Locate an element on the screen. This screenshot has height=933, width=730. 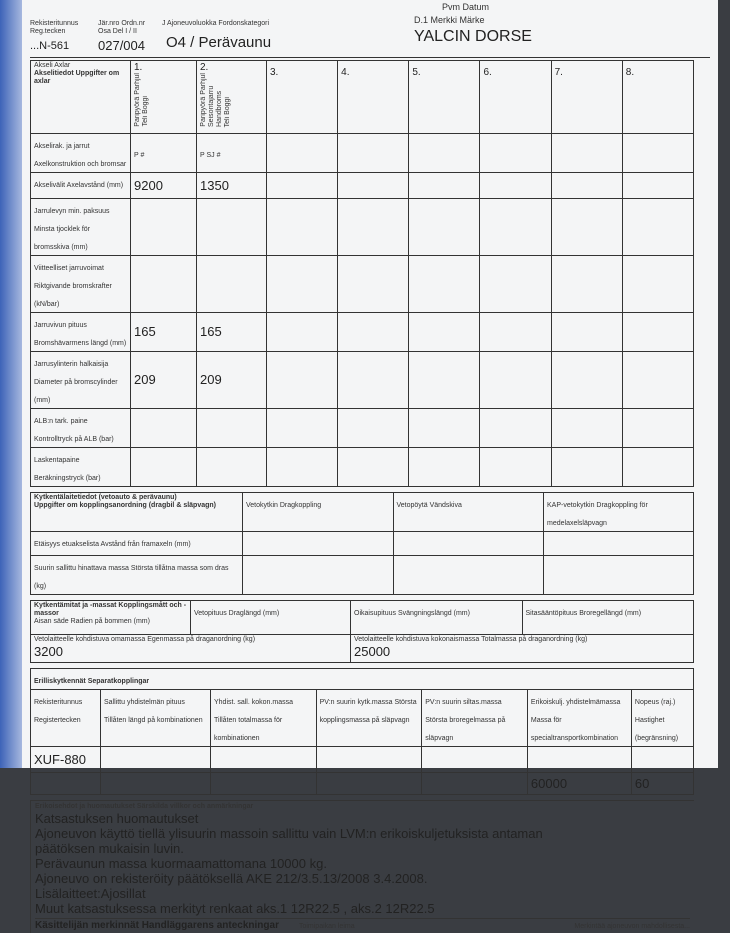
coupling-col: Vetokytkin Dragkoppling is located at coordinates (284, 505).